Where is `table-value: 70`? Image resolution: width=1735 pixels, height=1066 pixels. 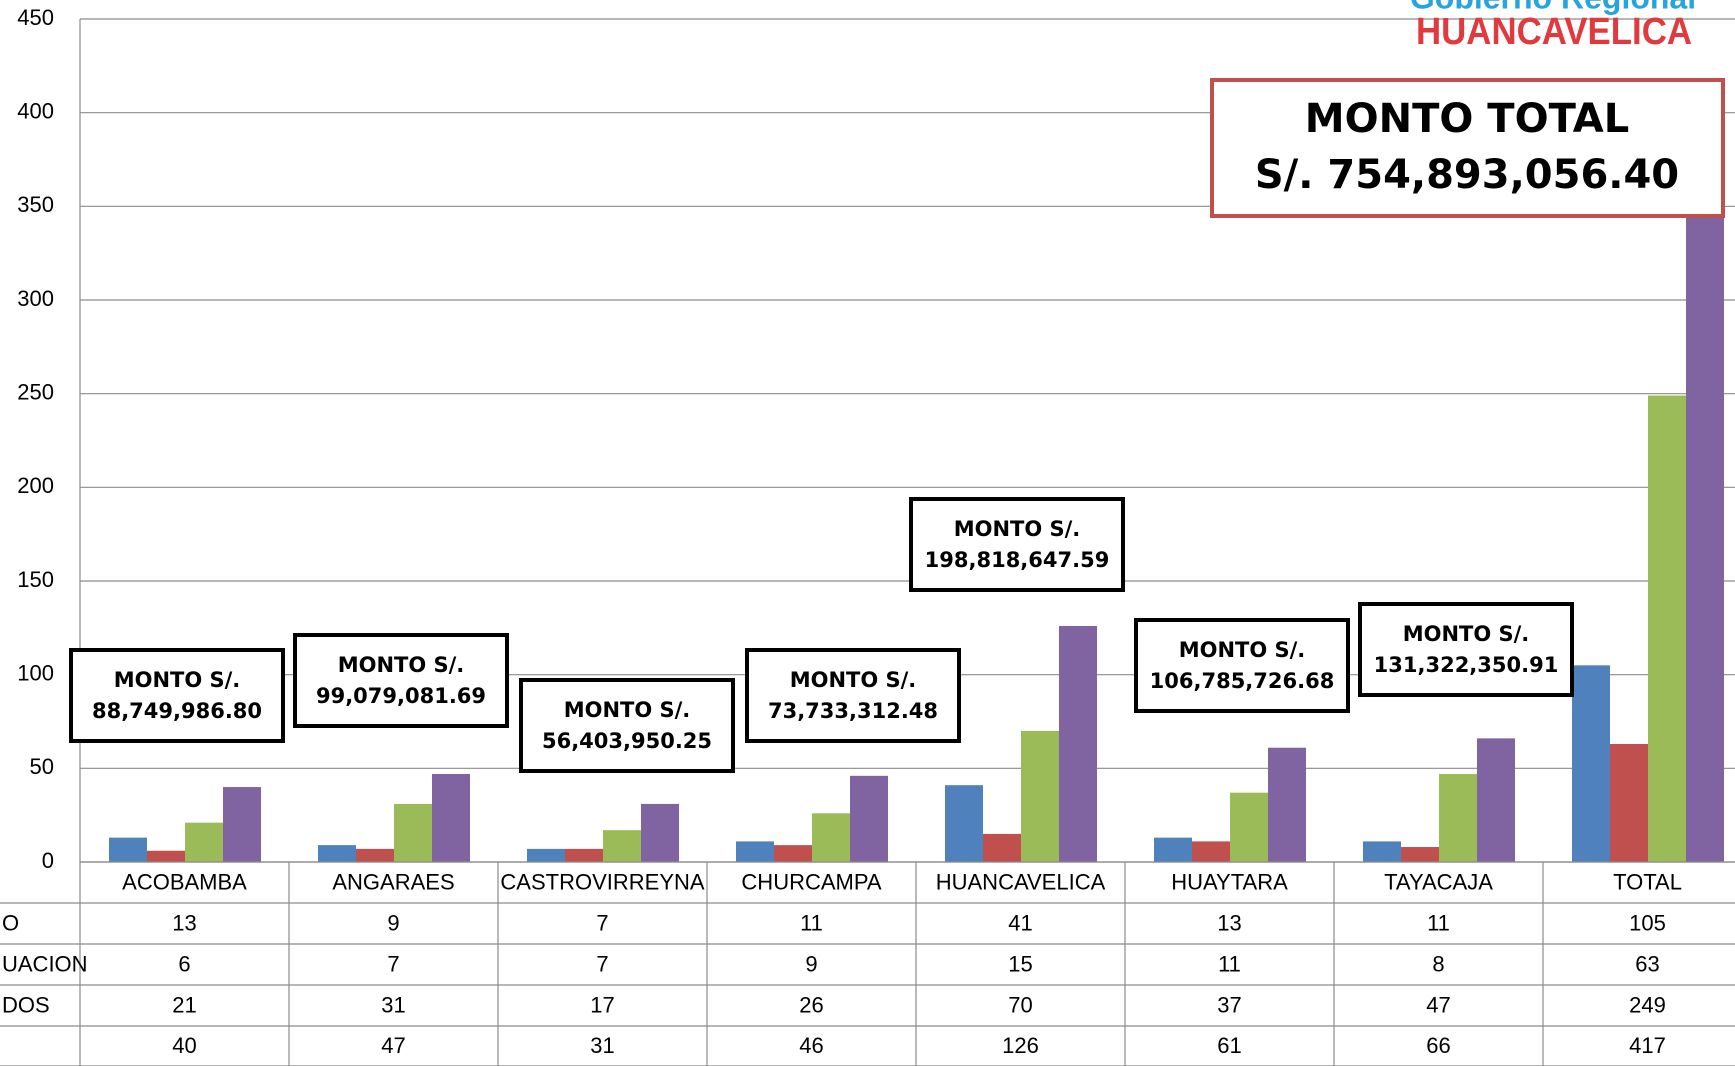 table-value: 70 is located at coordinates (1020, 1004).